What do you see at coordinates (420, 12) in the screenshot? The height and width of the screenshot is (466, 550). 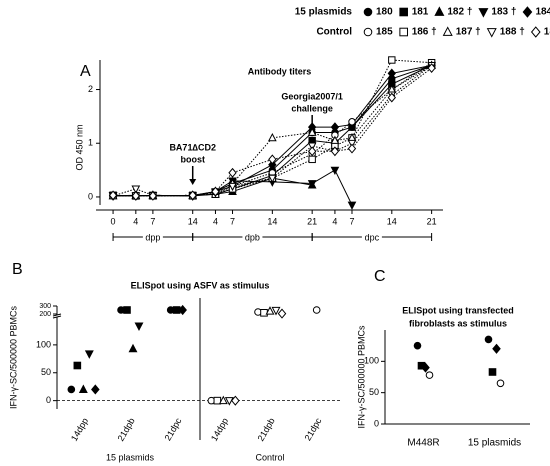 I see `legend-label: 181` at bounding box center [420, 12].